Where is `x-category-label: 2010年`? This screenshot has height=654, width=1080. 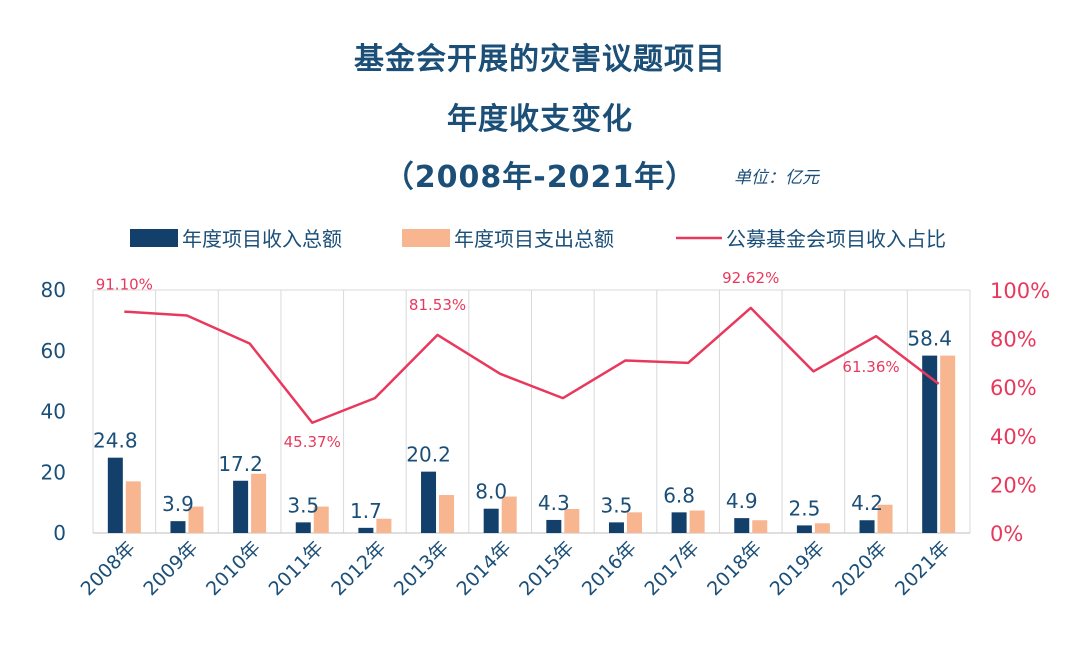 x-category-label: 2010年 is located at coordinates (233, 568).